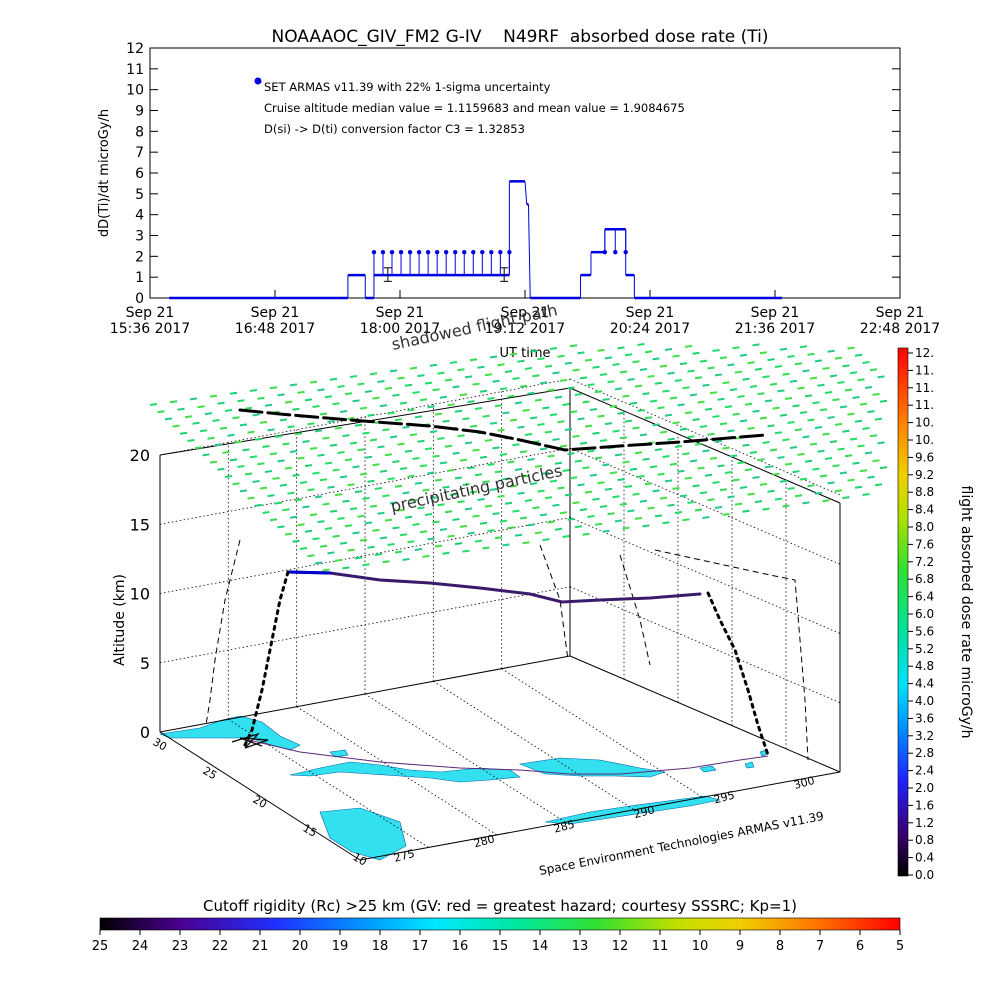 The width and height of the screenshot is (1000, 1000). What do you see at coordinates (150, 329) in the screenshot?
I see `top-x-tick-label-2: 15:36 2017` at bounding box center [150, 329].